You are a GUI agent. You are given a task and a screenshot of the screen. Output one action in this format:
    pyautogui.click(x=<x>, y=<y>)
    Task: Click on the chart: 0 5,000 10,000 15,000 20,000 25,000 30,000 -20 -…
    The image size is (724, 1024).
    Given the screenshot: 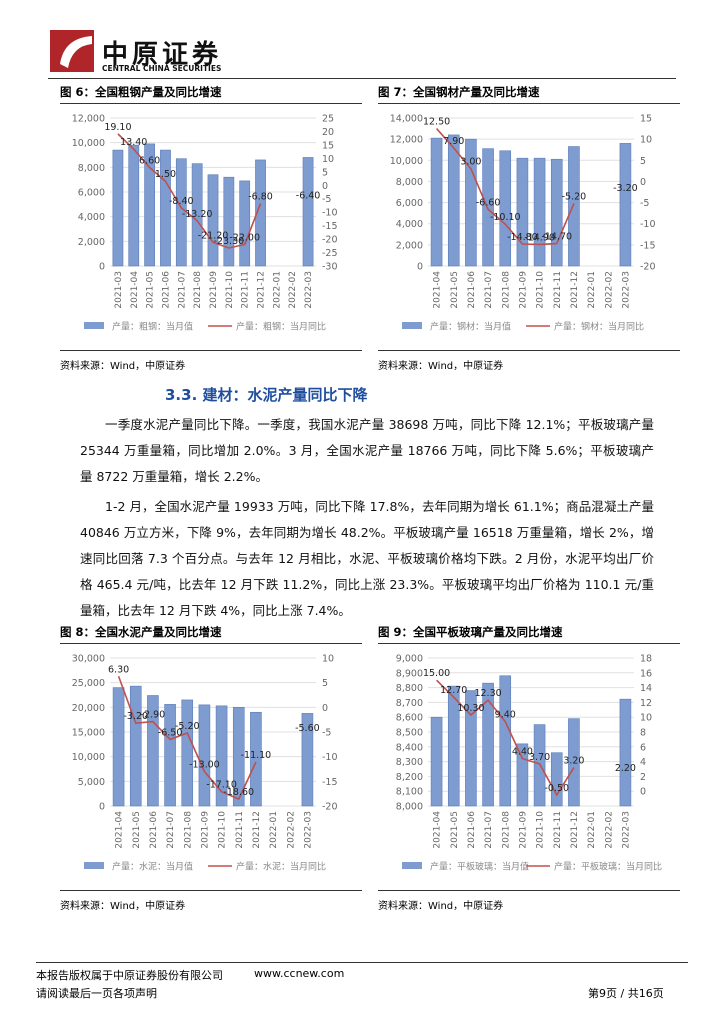 What is the action you would take?
    pyautogui.click(x=205, y=763)
    